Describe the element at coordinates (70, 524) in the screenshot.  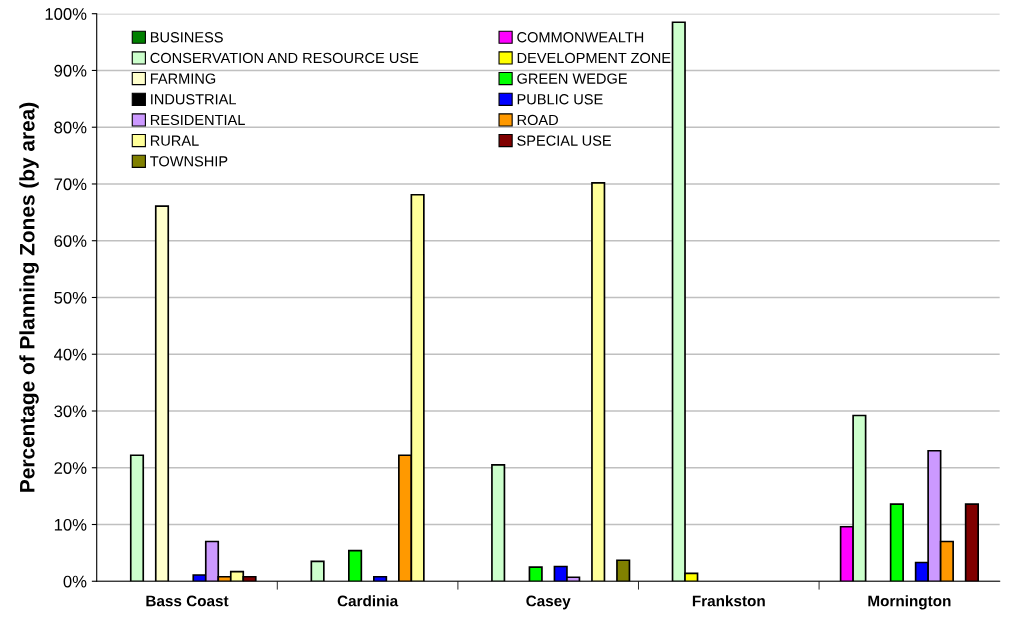
I see `y-tick-label: 10%` at that location.